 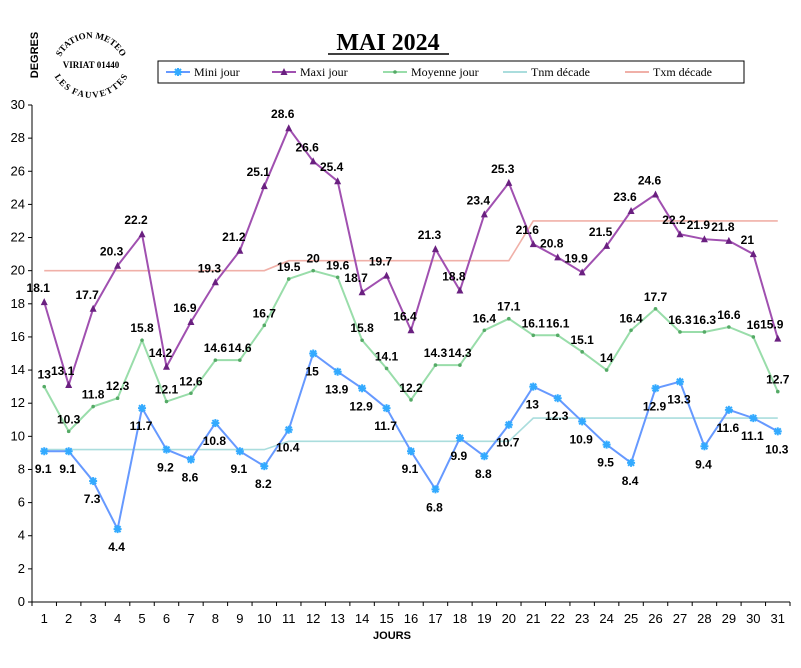 I want to click on data-label-maxi: 20.8, so click(x=552, y=243).